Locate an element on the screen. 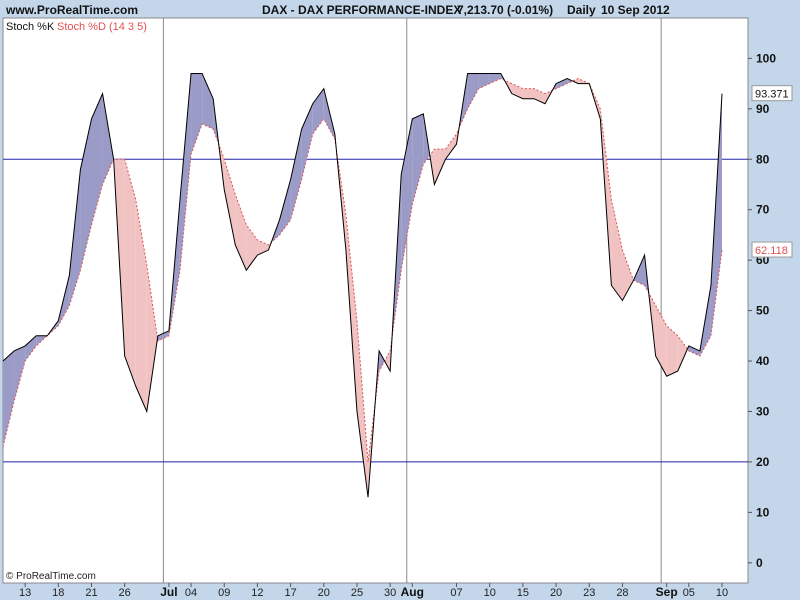  x-tick-label: 12 is located at coordinates (257, 593).